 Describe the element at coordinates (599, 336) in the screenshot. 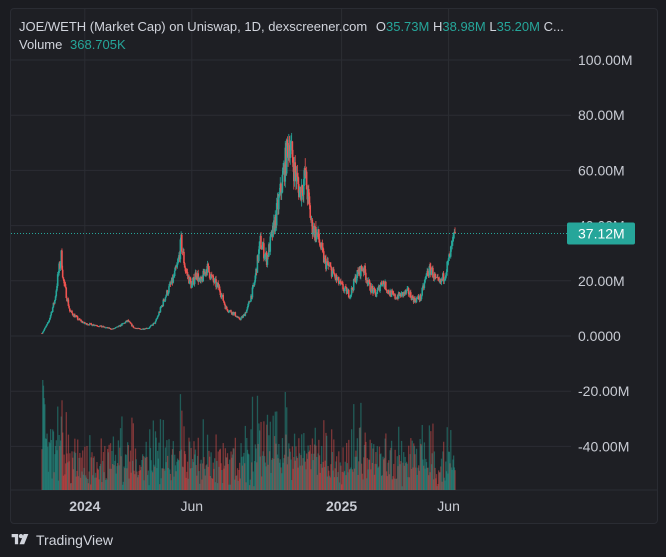

I see `y-axis-tick-label: 0.0000` at that location.